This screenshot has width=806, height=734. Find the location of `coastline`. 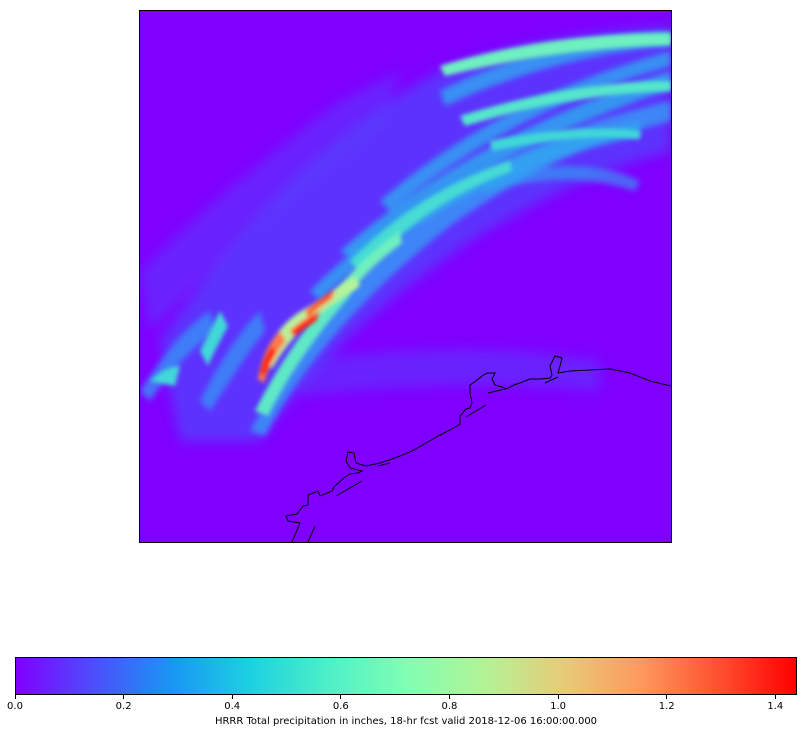

coastline is located at coordinates (478, 448).